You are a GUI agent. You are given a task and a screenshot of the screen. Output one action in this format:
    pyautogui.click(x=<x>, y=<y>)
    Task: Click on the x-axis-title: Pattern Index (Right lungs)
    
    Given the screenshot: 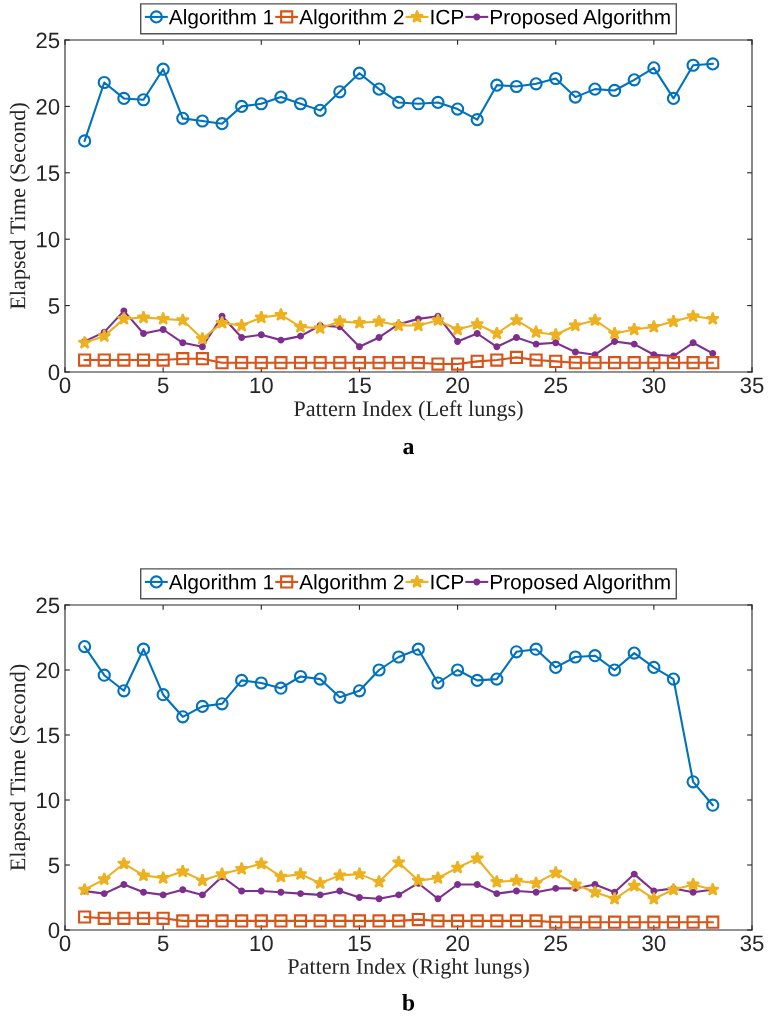 What is the action you would take?
    pyautogui.click(x=408, y=968)
    